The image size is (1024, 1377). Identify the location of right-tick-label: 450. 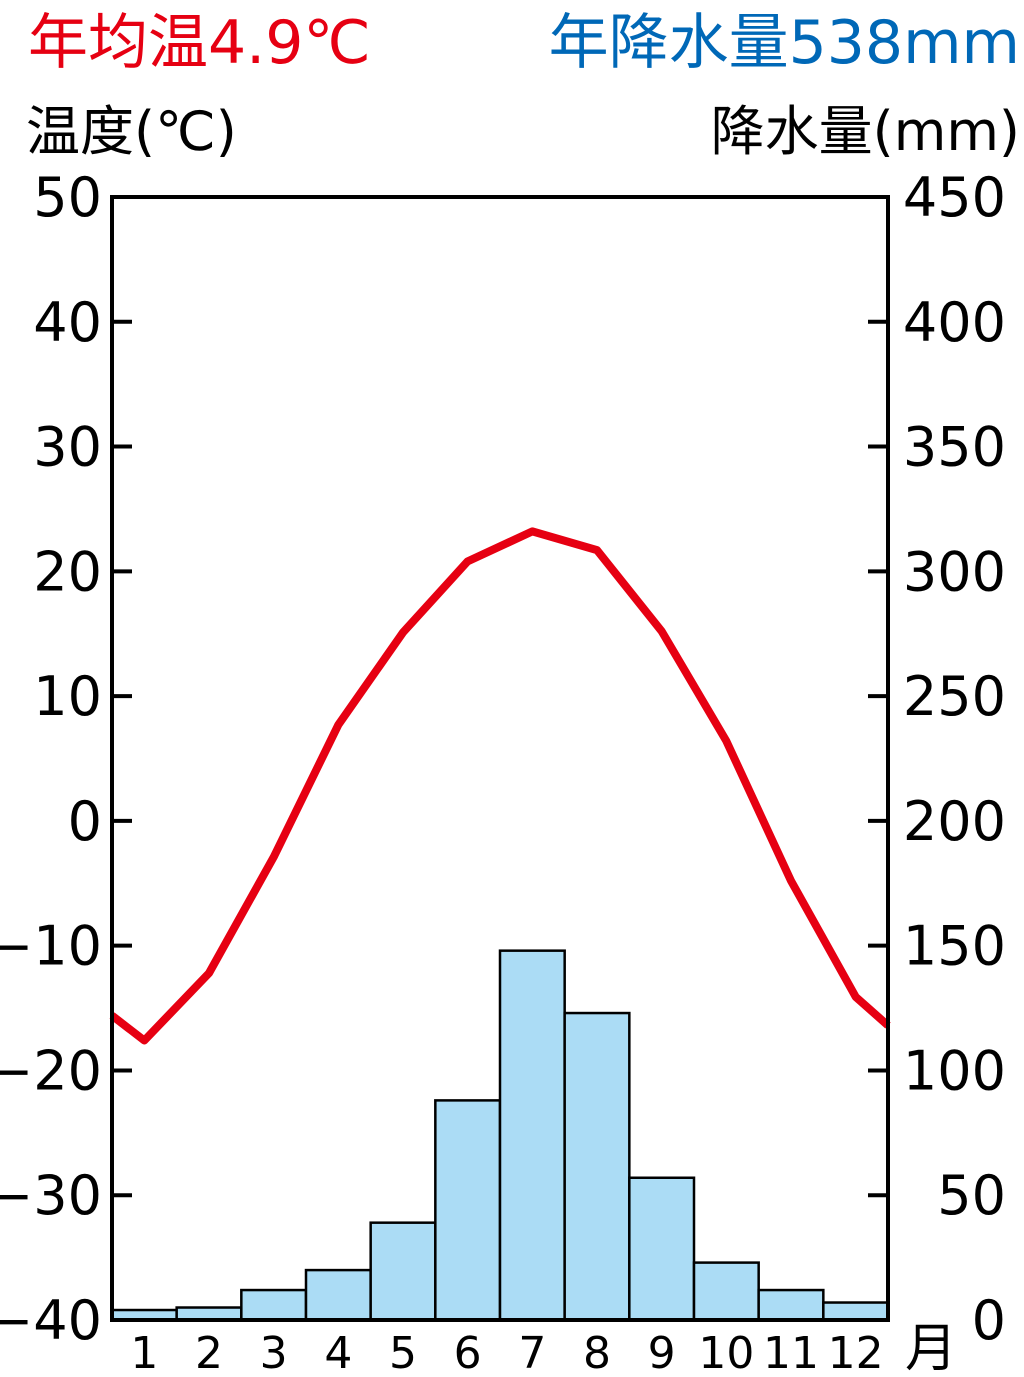
(954, 197).